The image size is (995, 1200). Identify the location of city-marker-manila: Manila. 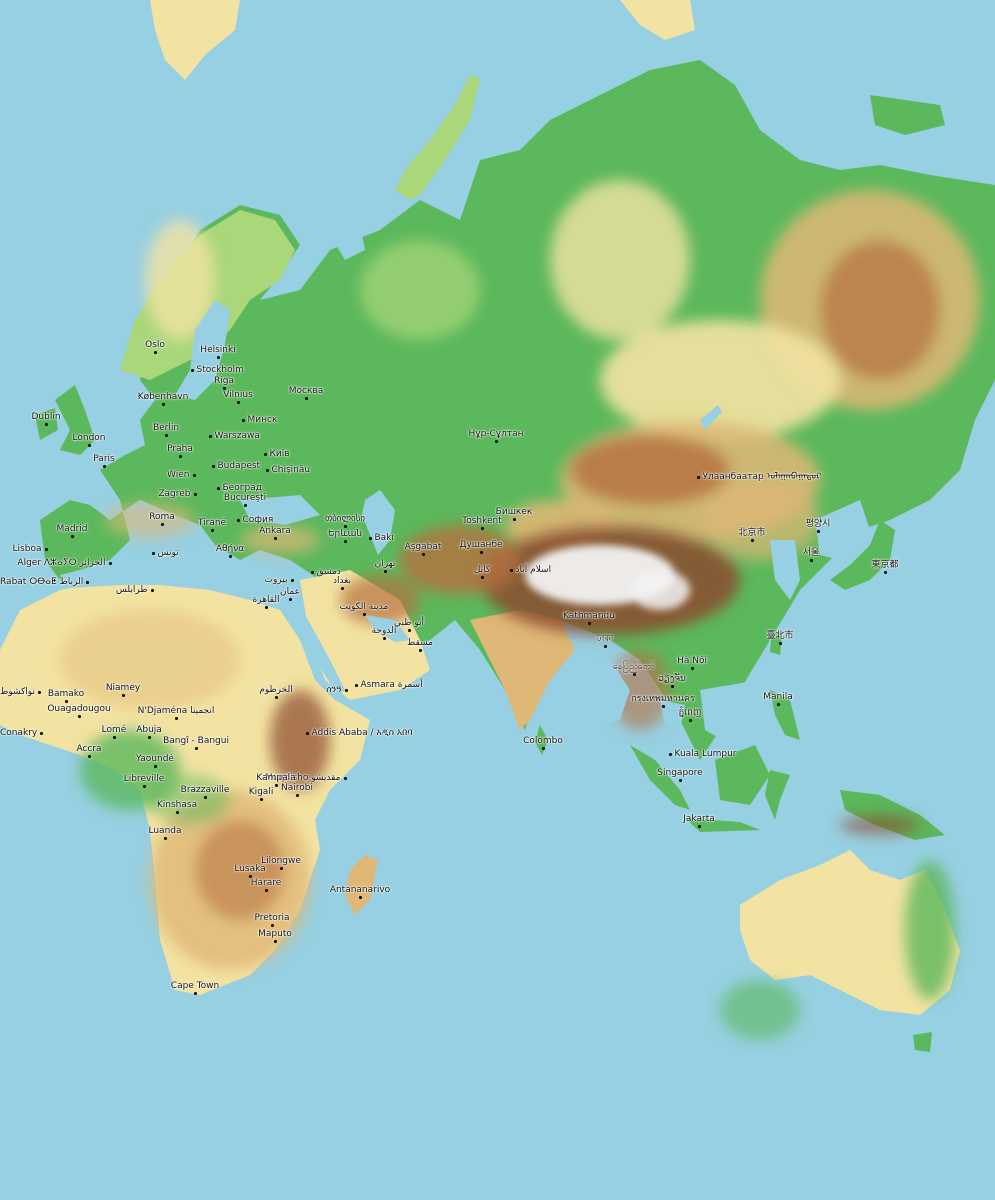
(778, 699).